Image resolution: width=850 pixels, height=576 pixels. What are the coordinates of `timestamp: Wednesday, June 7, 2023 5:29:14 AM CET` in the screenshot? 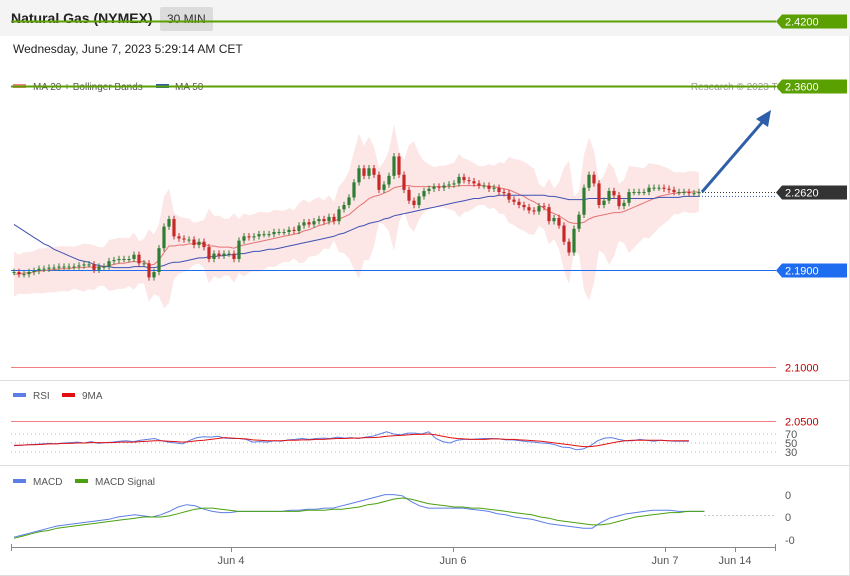 It's located at (128, 49).